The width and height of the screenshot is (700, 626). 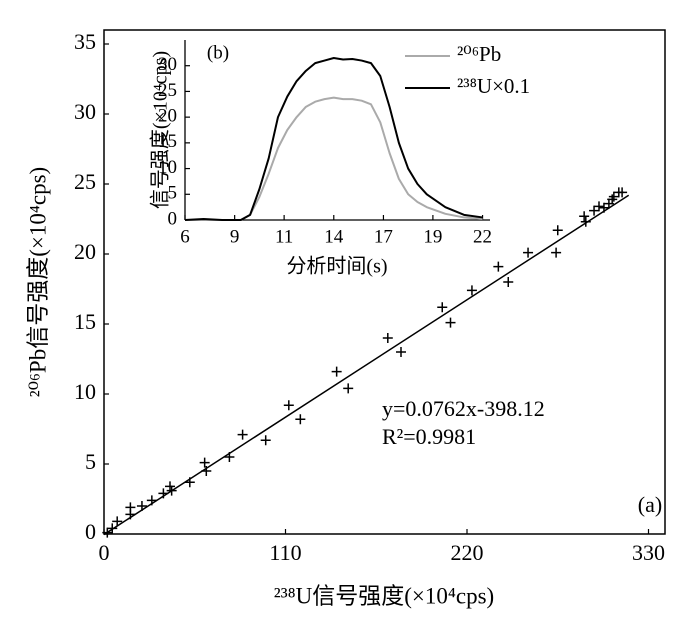 I want to click on y-axis-label: 信号强度(×10⁴cps), so click(x=160, y=130).